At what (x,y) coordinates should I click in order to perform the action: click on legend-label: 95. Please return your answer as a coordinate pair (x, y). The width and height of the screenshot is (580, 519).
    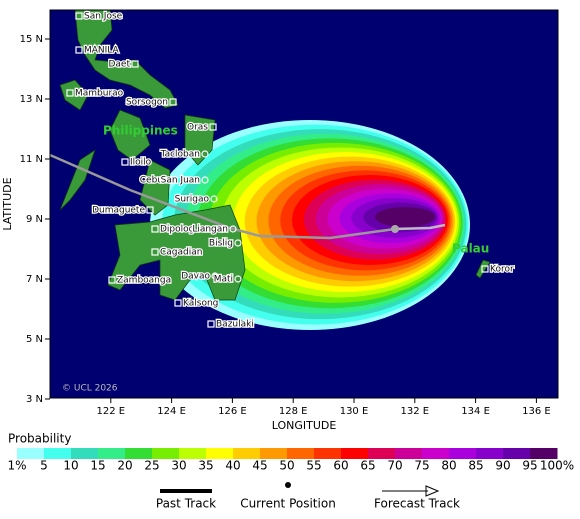
    Looking at the image, I should click on (529, 466).